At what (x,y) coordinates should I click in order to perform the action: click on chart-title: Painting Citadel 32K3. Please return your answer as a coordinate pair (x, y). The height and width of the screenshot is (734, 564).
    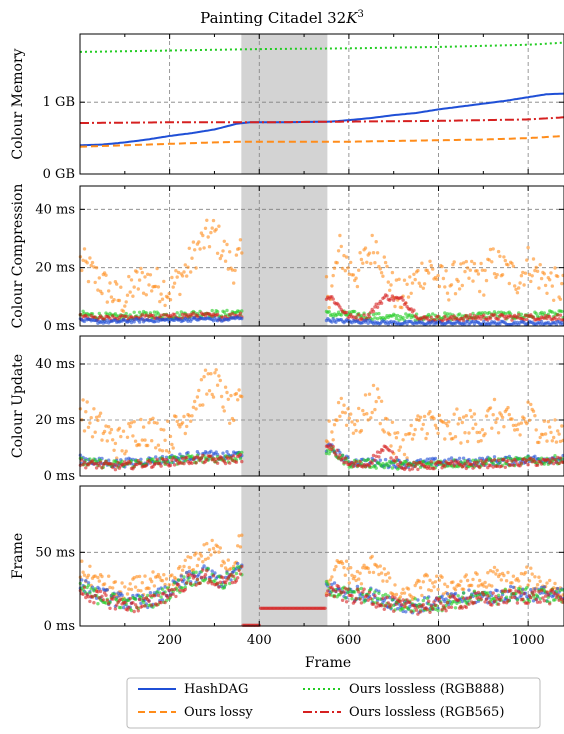
    Looking at the image, I should click on (282, 18).